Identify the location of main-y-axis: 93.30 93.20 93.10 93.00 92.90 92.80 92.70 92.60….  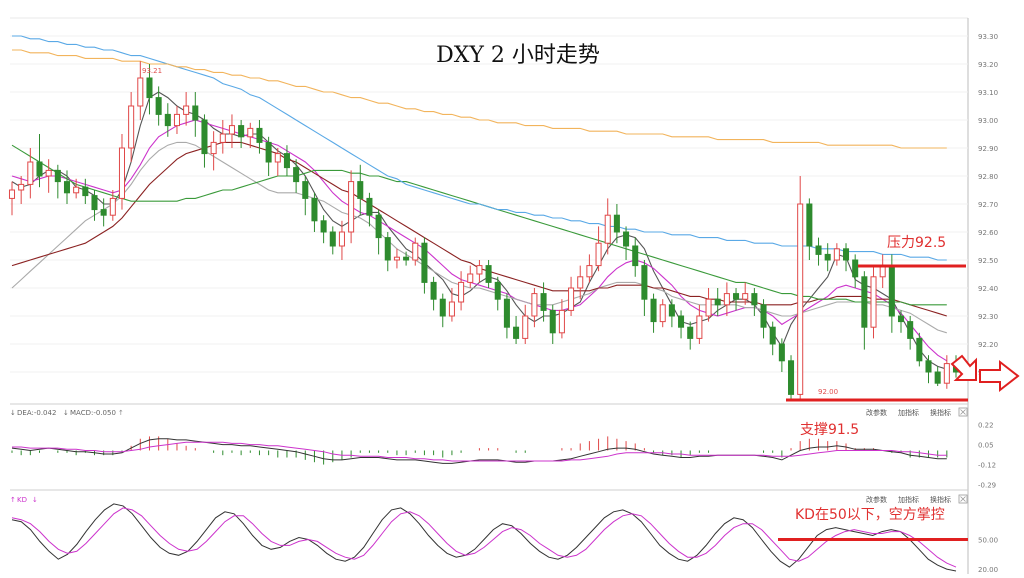
(988, 205).